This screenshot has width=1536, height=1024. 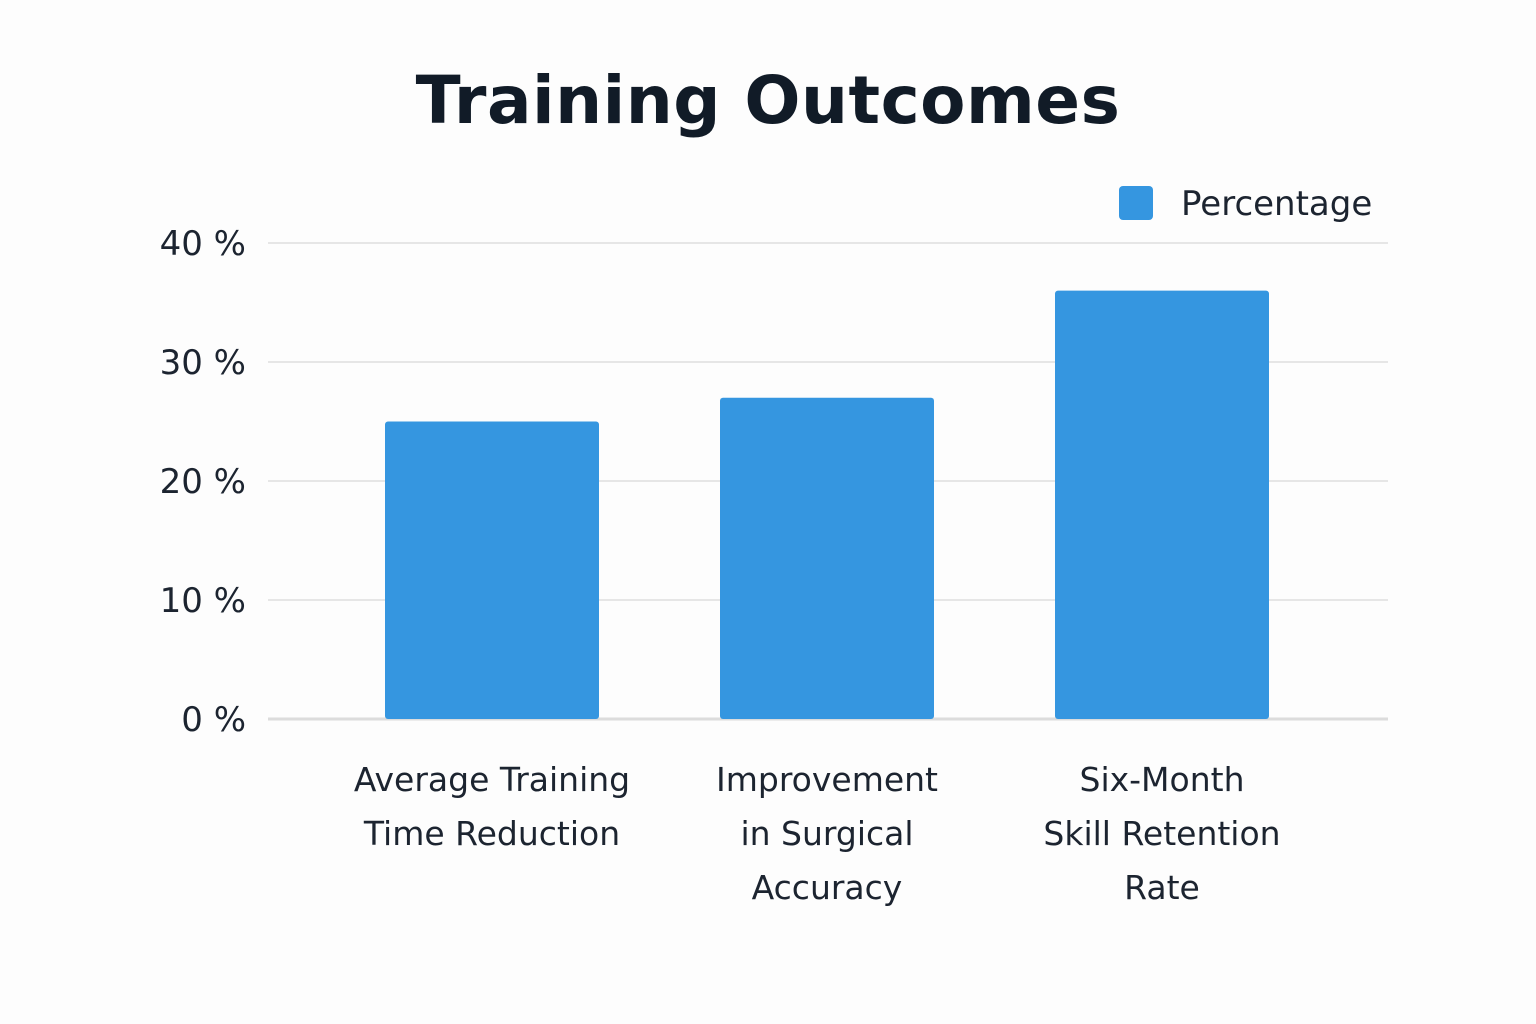 What do you see at coordinates (1162, 779) in the screenshot?
I see `x-category-label-line: Six-Month` at bounding box center [1162, 779].